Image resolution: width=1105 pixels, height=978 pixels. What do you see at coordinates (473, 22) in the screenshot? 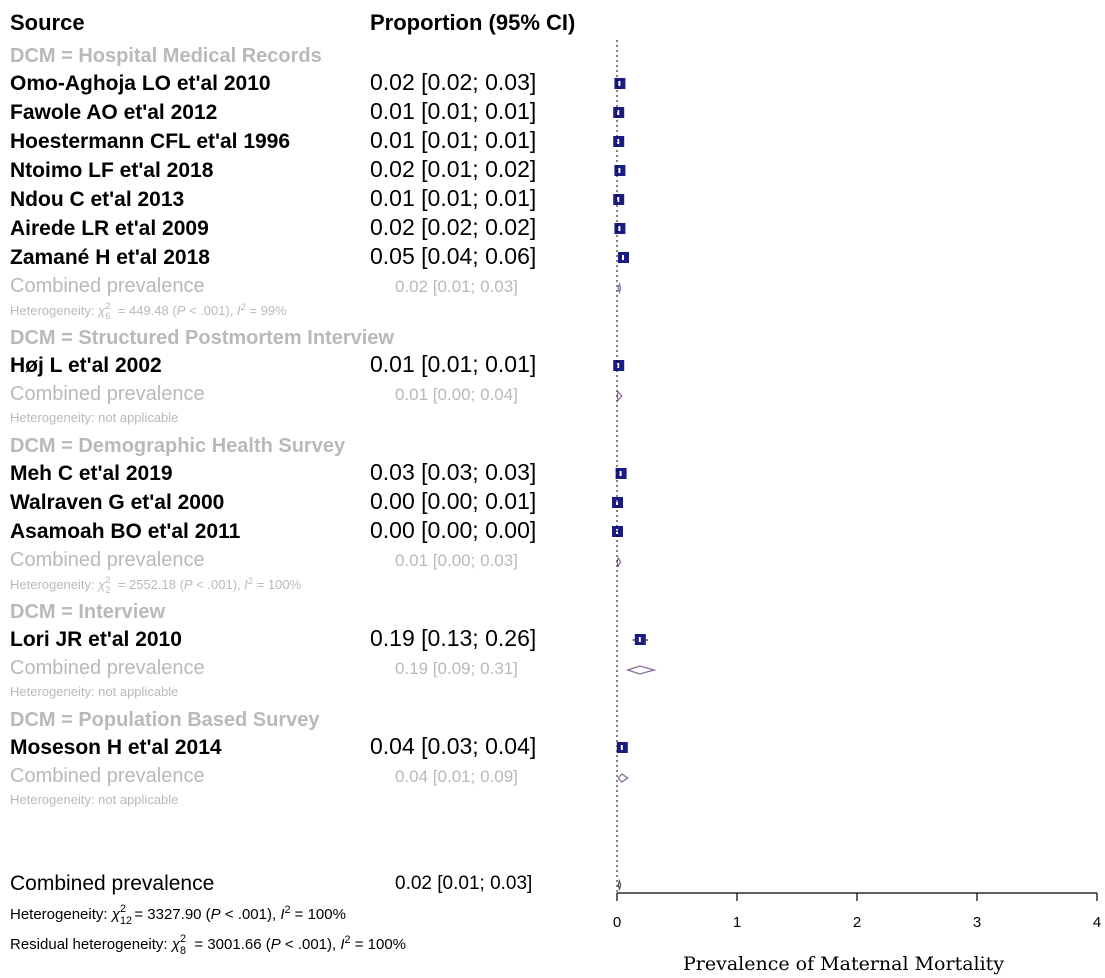
I see `column-header-estimate: Proportion (95% CI)` at bounding box center [473, 22].